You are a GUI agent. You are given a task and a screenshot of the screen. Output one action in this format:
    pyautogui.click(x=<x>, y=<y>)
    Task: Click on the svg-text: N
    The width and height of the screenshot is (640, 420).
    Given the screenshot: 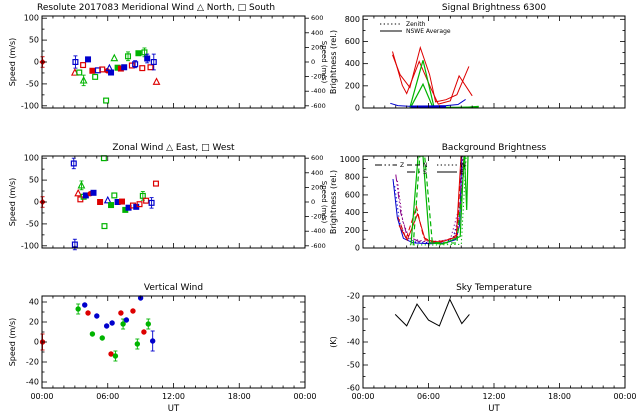 What is the action you would take?
    pyautogui.click(x=425, y=165)
    